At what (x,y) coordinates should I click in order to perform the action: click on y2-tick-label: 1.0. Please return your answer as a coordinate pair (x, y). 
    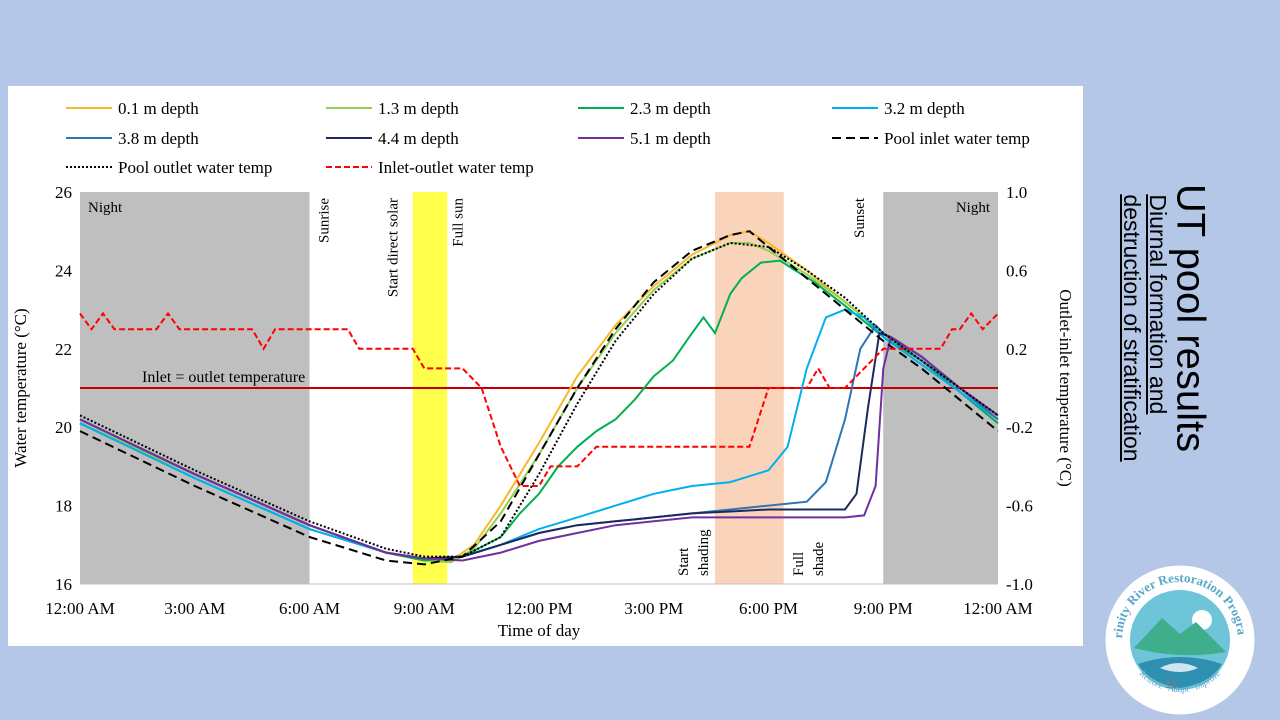
    Looking at the image, I should click on (1016, 192).